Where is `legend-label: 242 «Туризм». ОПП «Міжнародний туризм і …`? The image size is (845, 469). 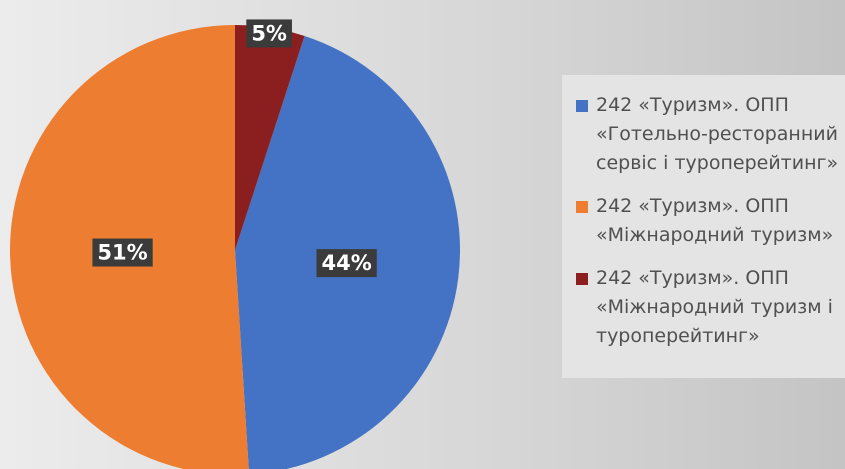 legend-label: 242 «Туризм». ОПП «Міжнародний туризм і … is located at coordinates (714, 307).